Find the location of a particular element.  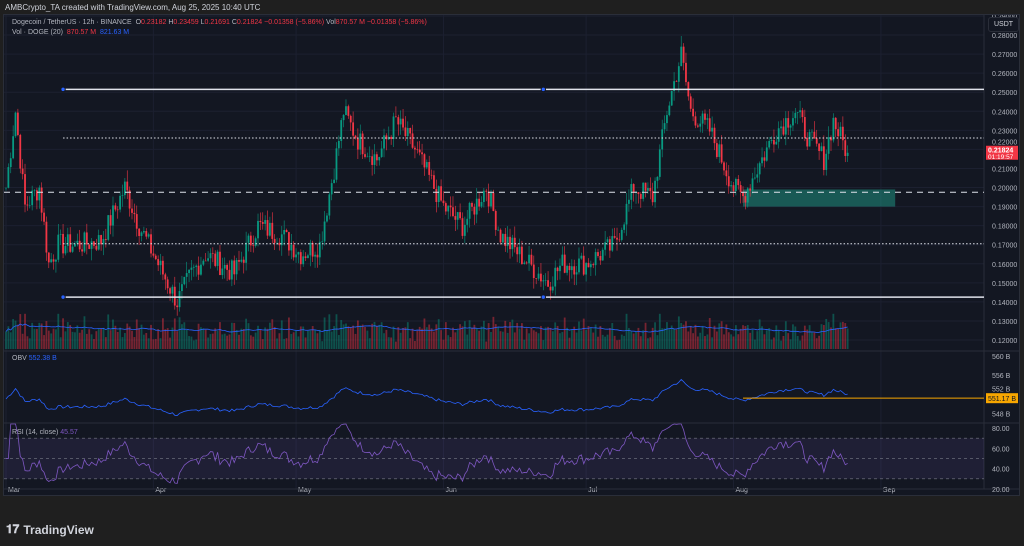

symbol-name: Dogecoin / TetherUS · 12h · BINANCE is located at coordinates (72, 22).